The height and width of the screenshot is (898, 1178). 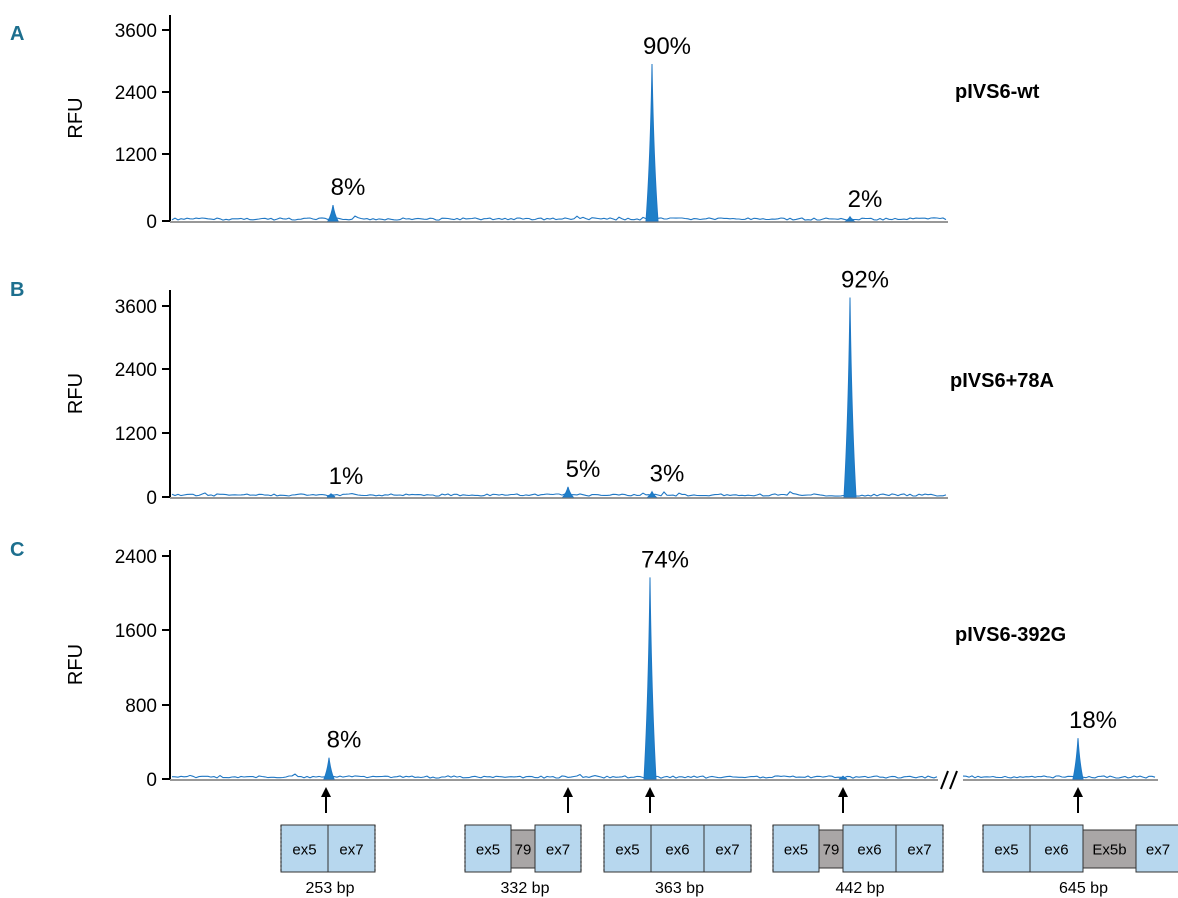 I want to click on segment-label-4-2: Ex5b, so click(x=1109, y=850).